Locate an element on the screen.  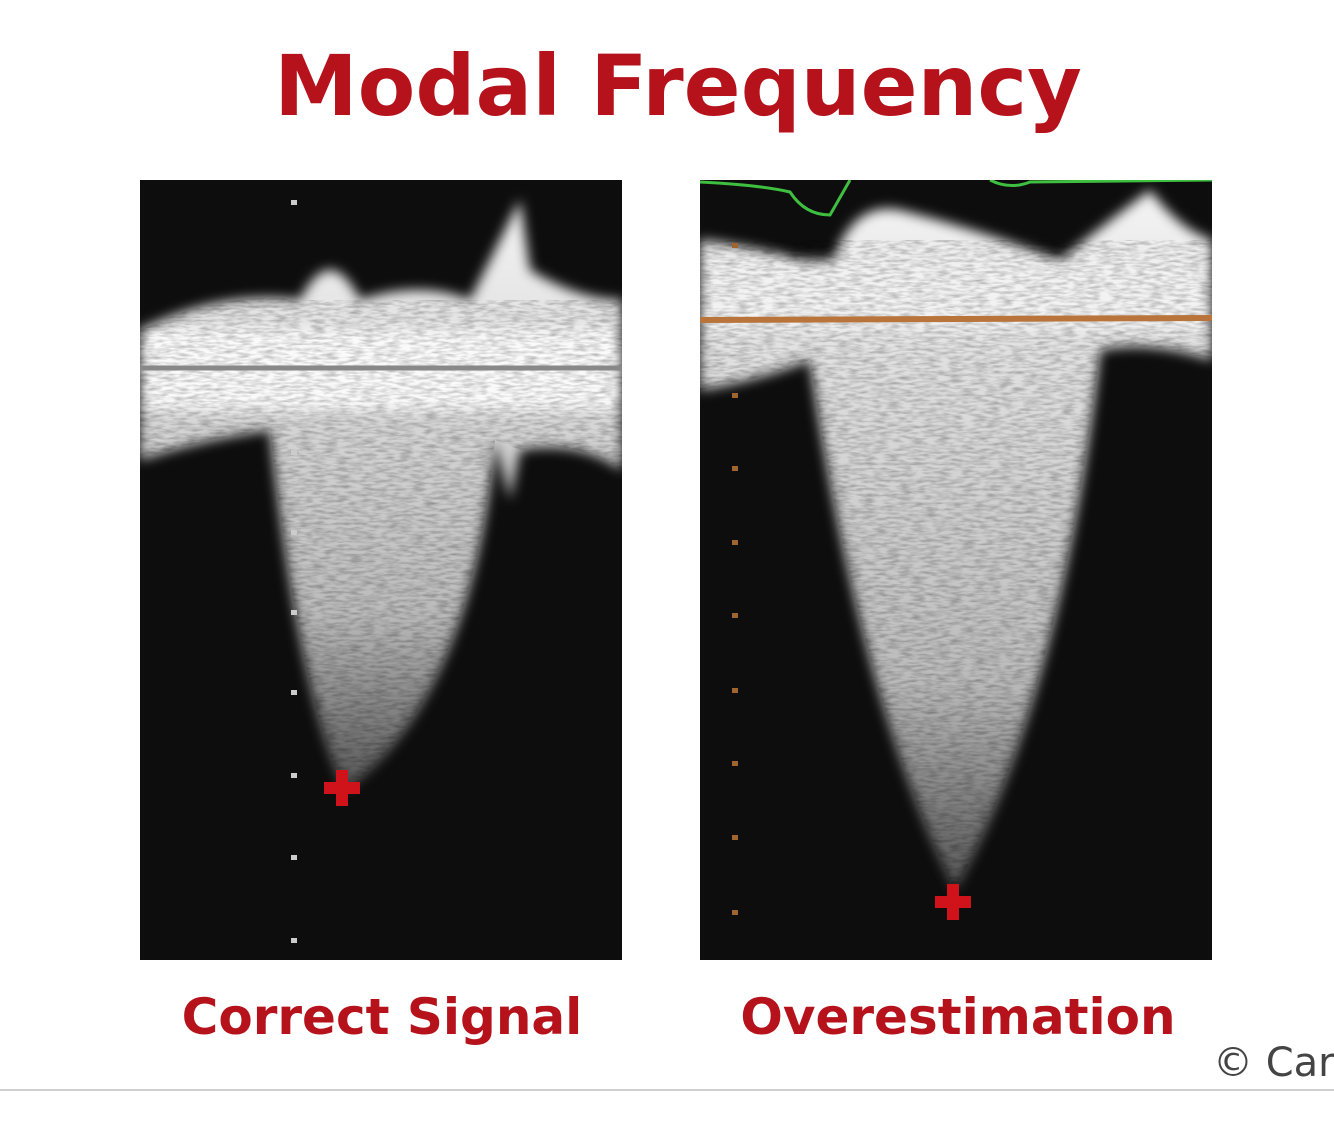
panel-label: Correct Signal is located at coordinates (382, 1017).